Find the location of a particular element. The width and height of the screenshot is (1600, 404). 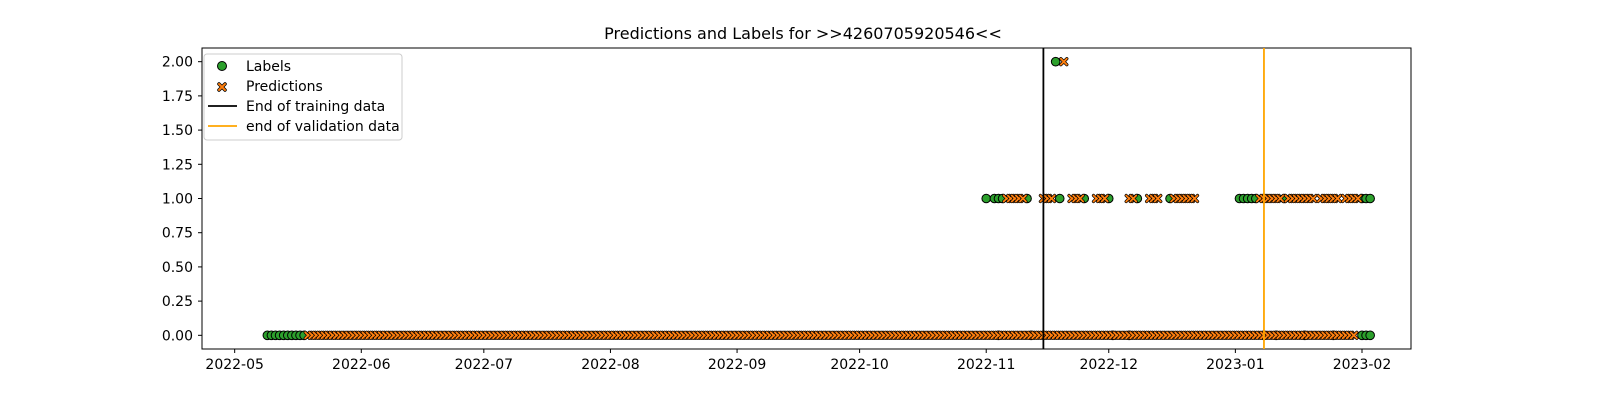

x-tick-label: 2023-01 is located at coordinates (1235, 365).